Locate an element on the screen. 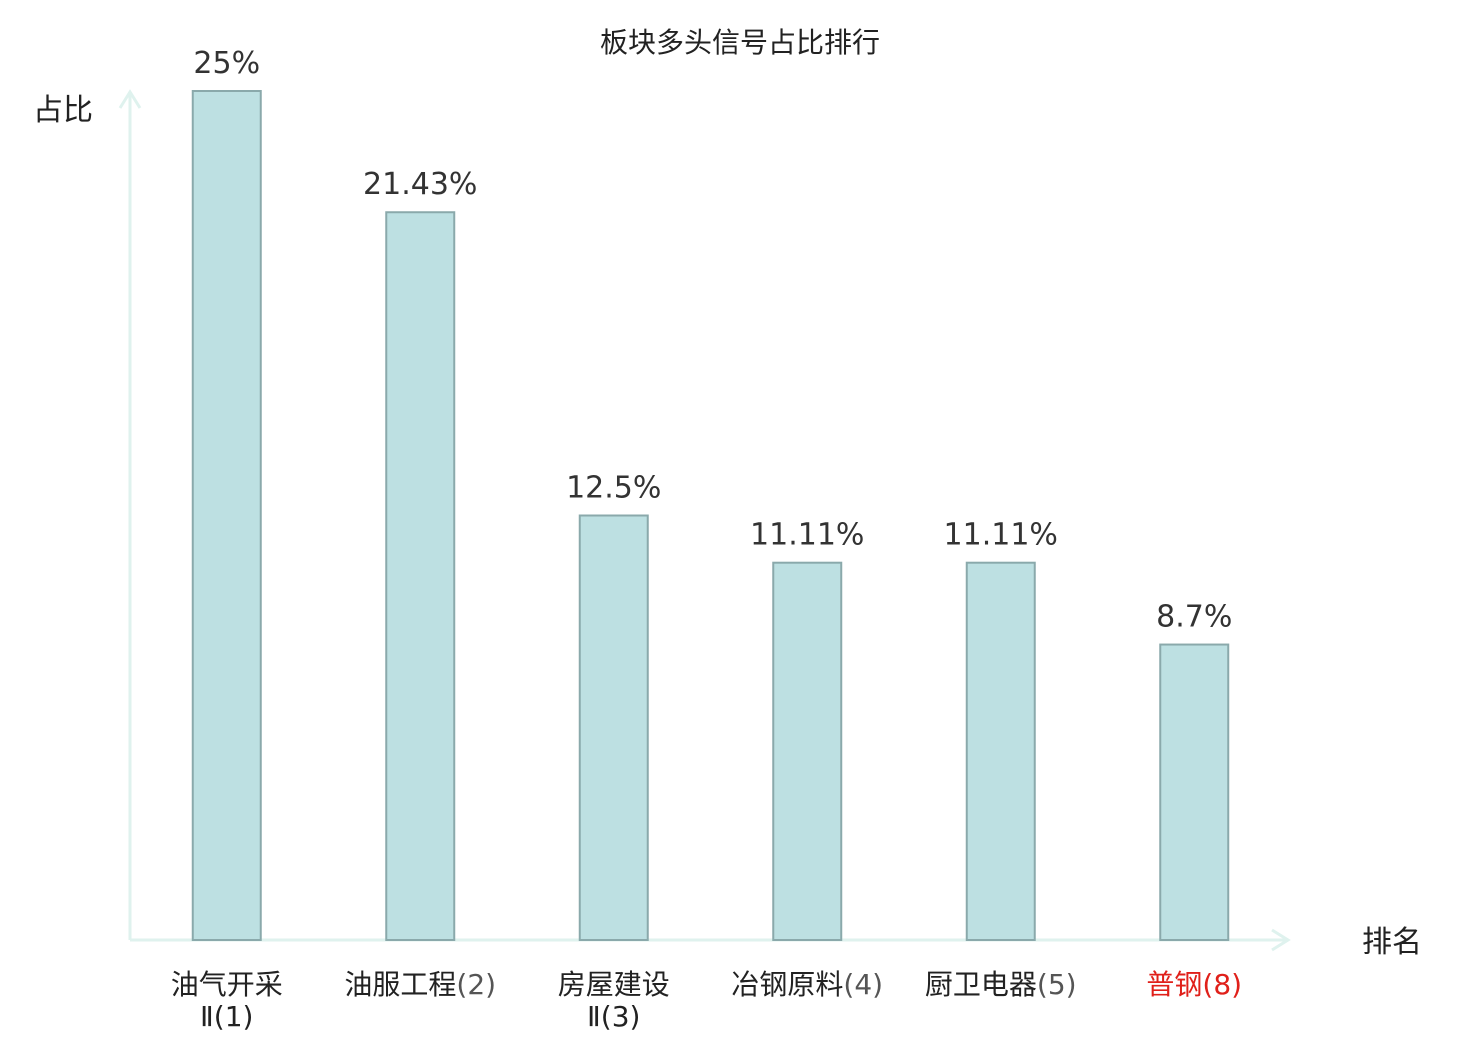 This screenshot has height=1040, width=1480. bar-value-label: 21.43% is located at coordinates (420, 184).